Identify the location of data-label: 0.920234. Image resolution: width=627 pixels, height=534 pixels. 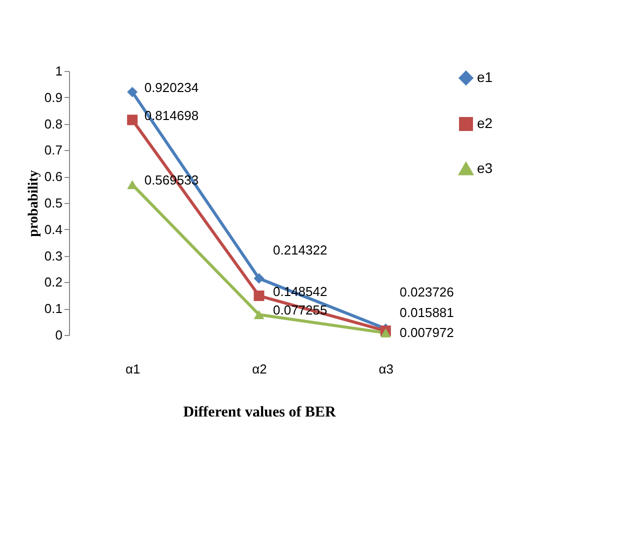
(171, 88).